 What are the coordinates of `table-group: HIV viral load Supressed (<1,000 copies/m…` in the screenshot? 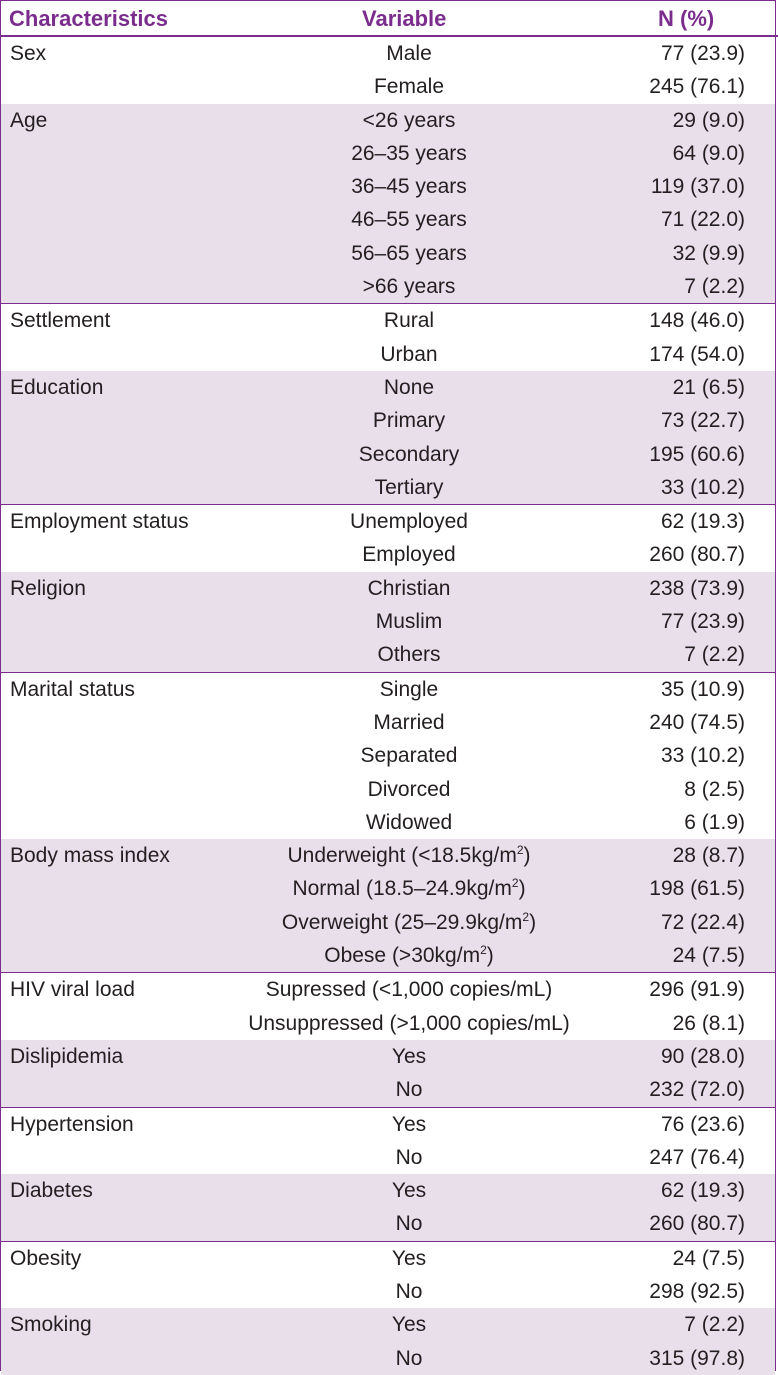 It's located at (388, 1006).